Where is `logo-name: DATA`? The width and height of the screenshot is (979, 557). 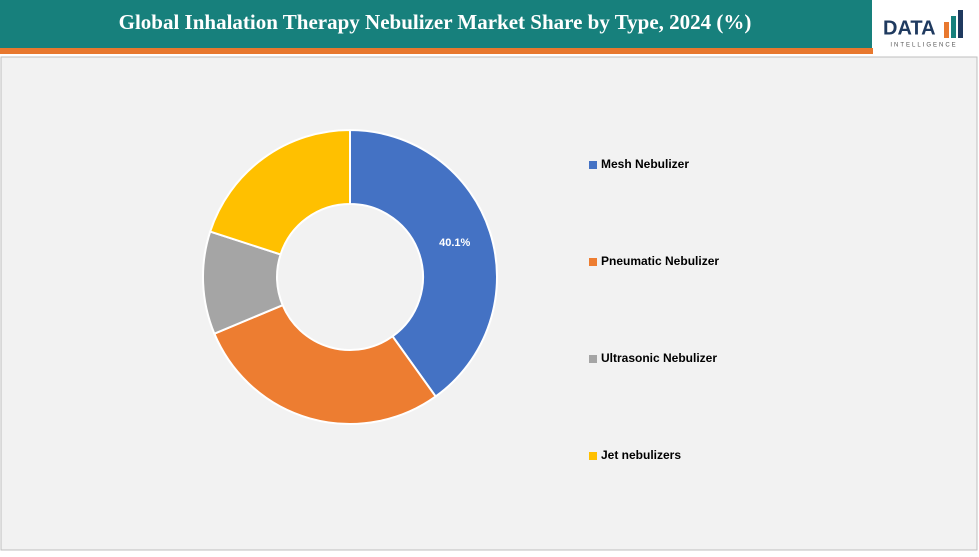 logo-name: DATA is located at coordinates (909, 28).